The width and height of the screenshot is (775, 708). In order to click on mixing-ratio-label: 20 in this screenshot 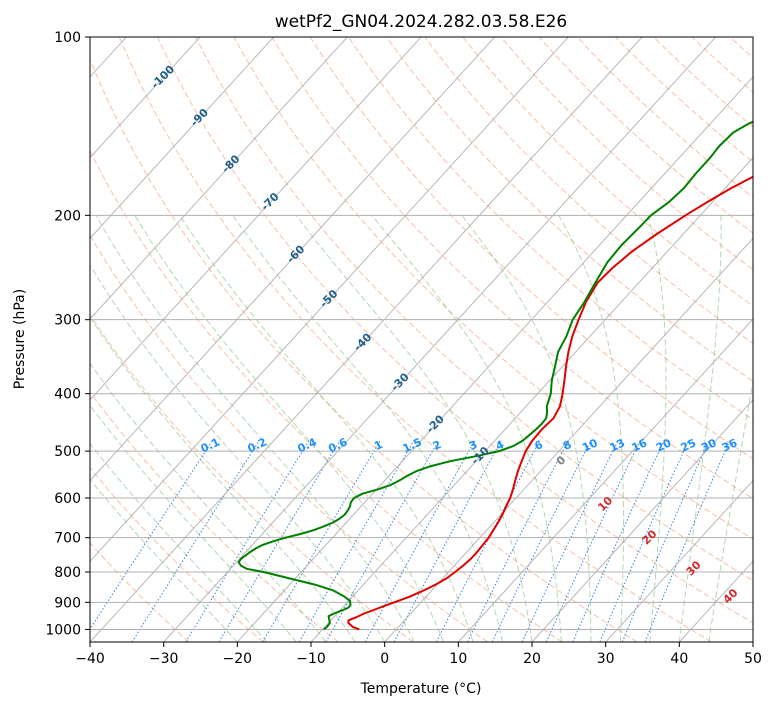, I will do `click(664, 445)`.